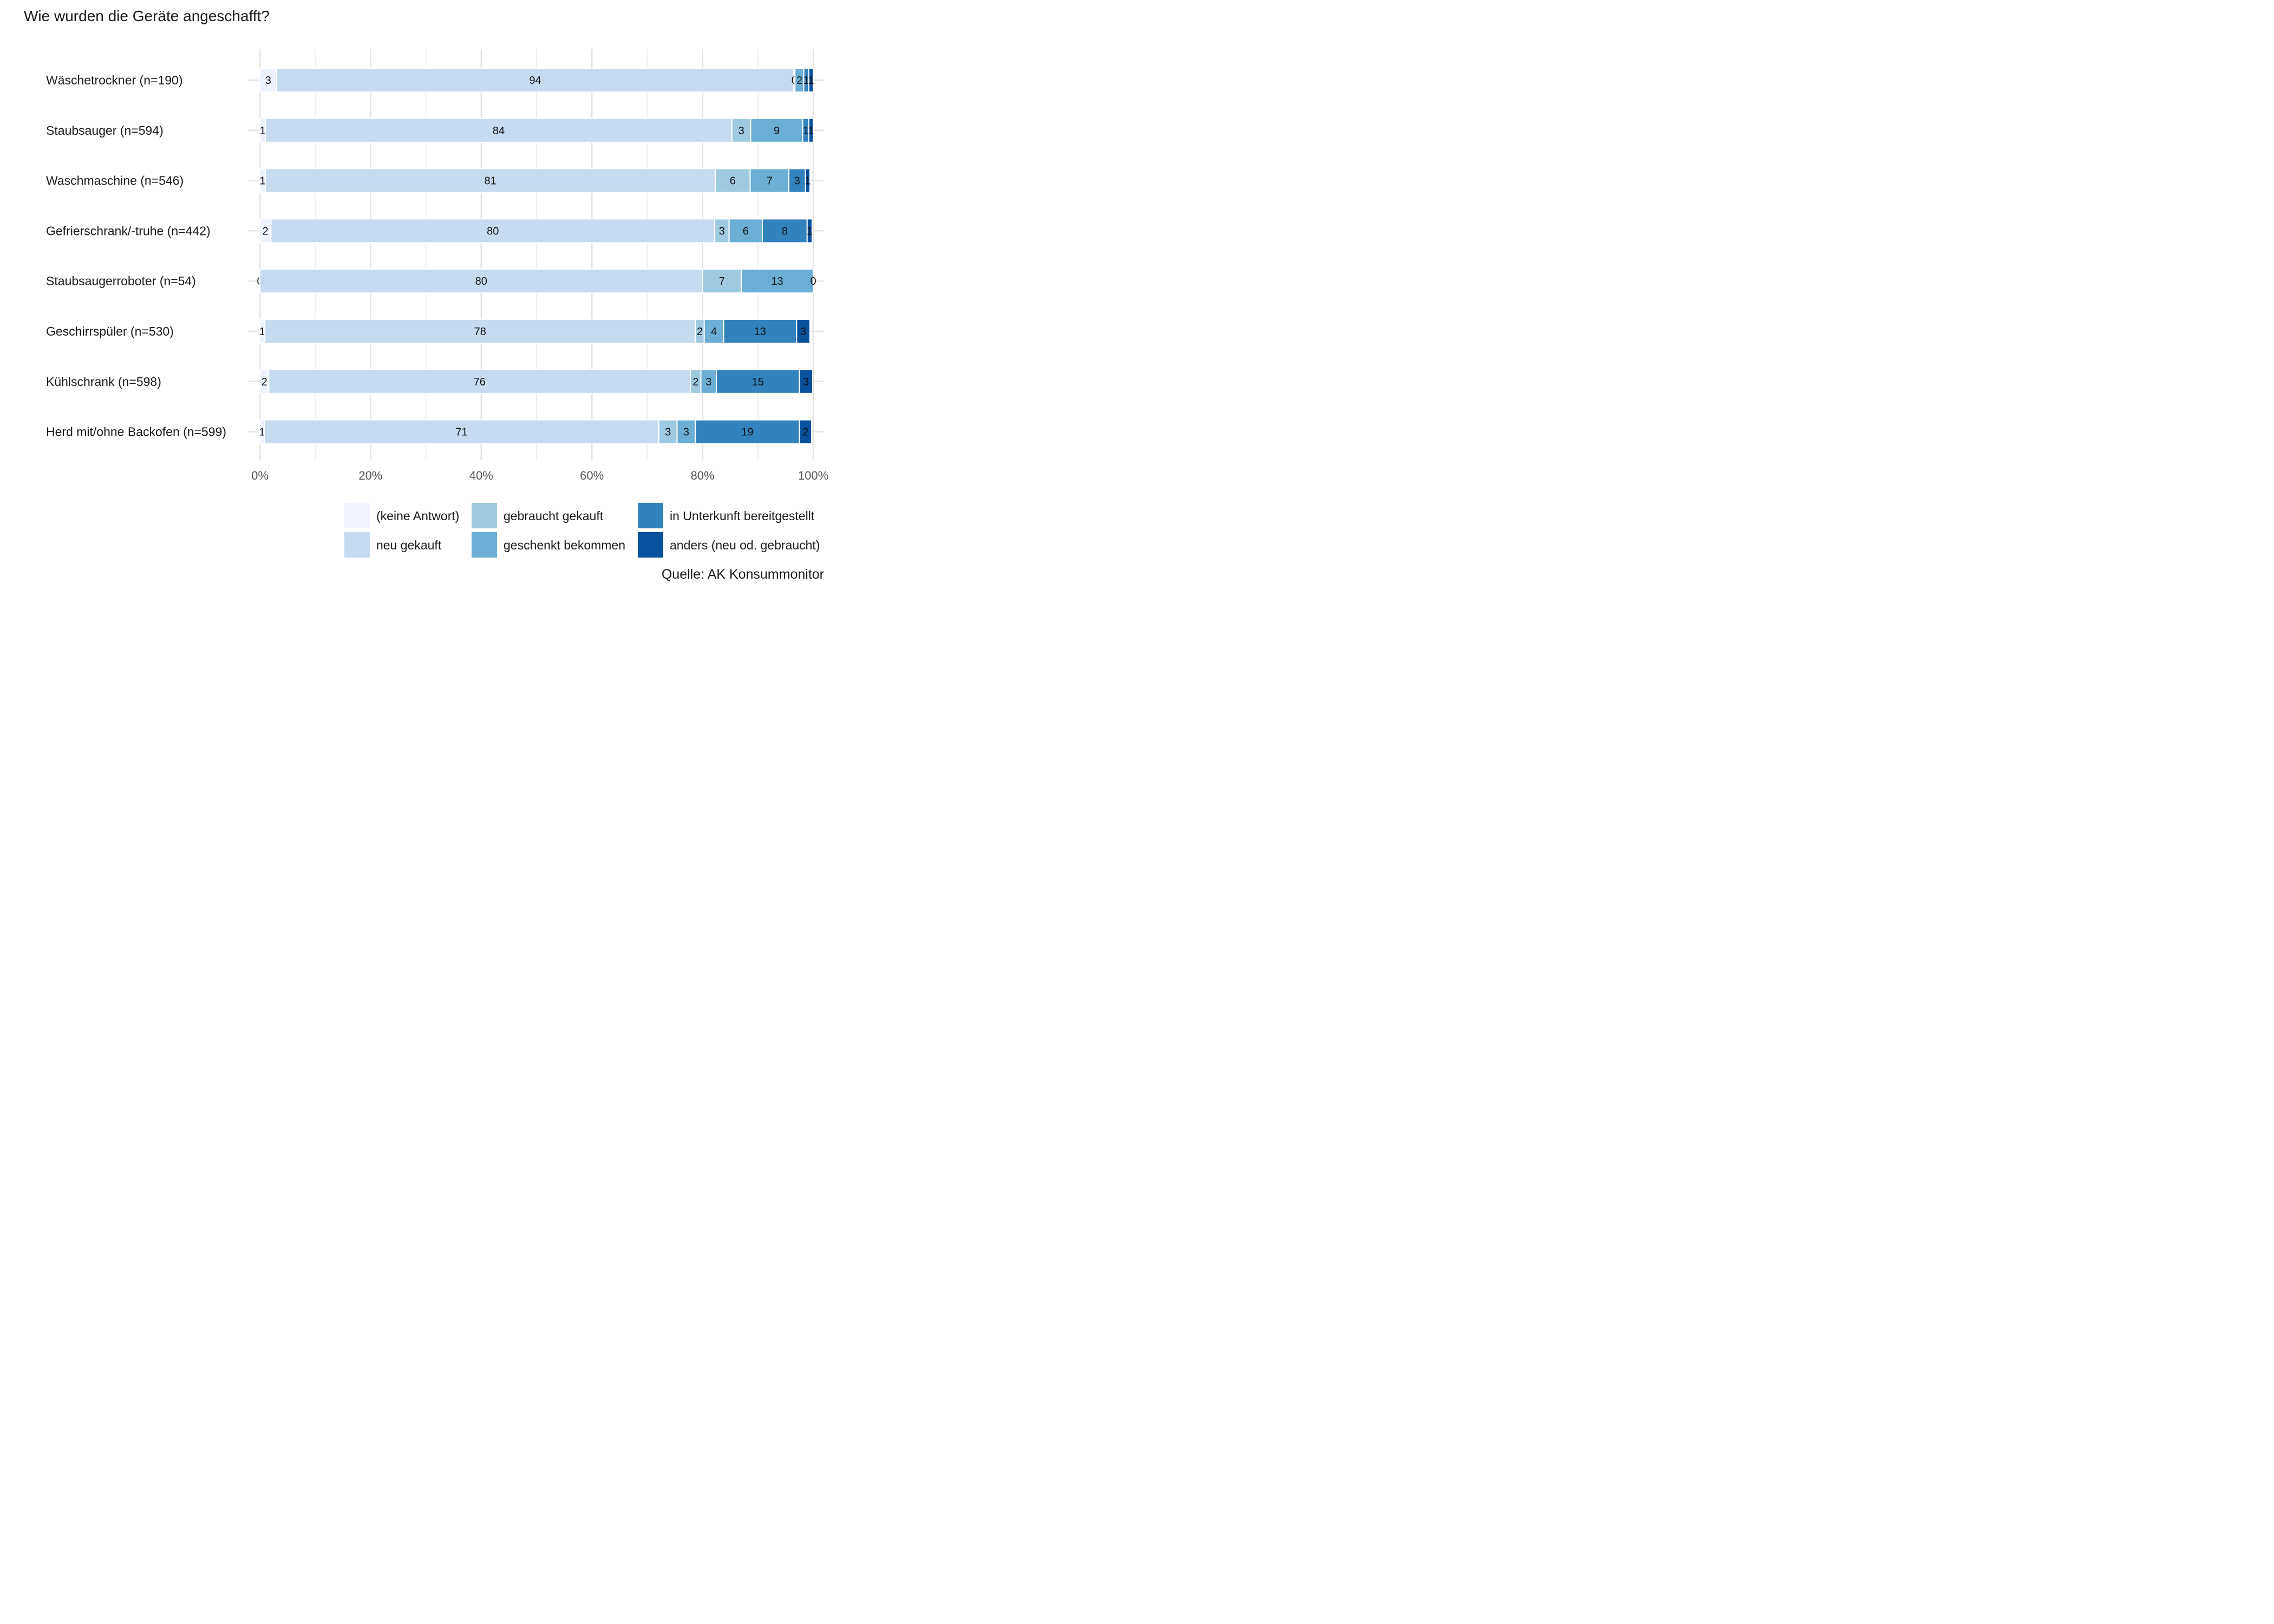  I want to click on bar-row: 2 76 2 3 15 3, so click(536, 382).